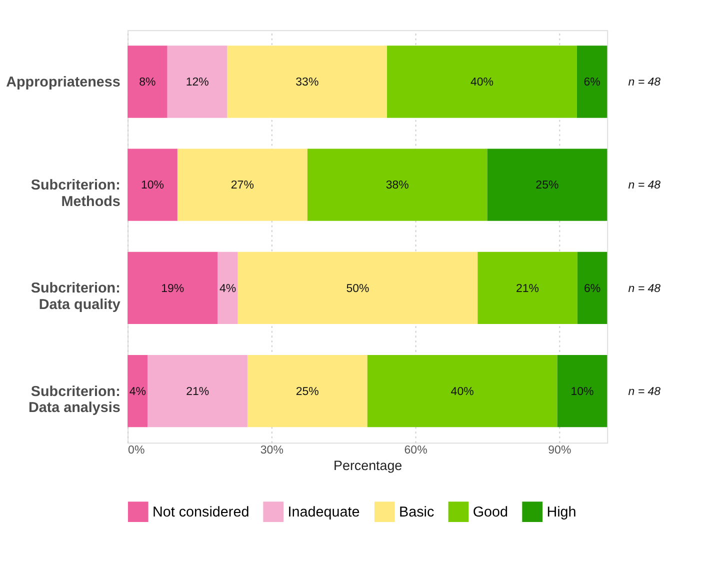  Describe the element at coordinates (74, 400) in the screenshot. I see `y-tick-label: Subcriterion: Data analysis` at that location.